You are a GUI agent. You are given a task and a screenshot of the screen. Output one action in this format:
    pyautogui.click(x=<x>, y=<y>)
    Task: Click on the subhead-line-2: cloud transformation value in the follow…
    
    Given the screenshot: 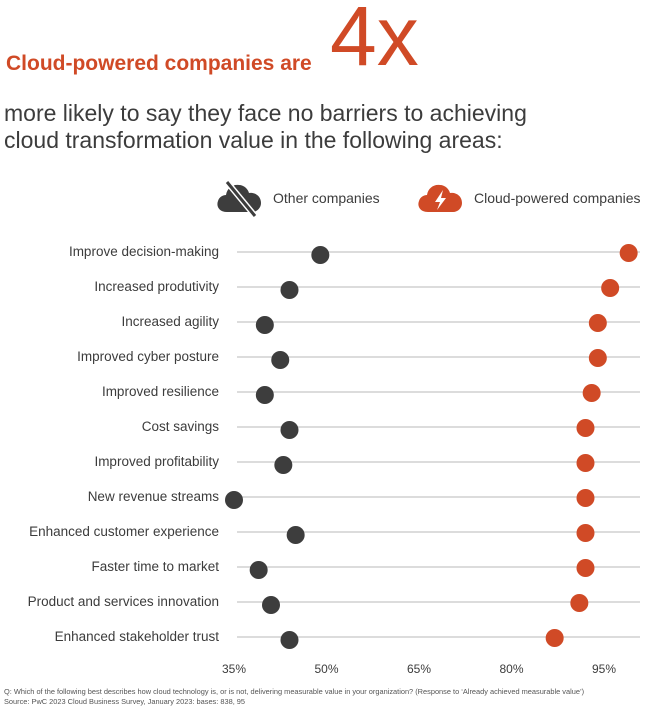 What is the action you would take?
    pyautogui.click(x=253, y=140)
    